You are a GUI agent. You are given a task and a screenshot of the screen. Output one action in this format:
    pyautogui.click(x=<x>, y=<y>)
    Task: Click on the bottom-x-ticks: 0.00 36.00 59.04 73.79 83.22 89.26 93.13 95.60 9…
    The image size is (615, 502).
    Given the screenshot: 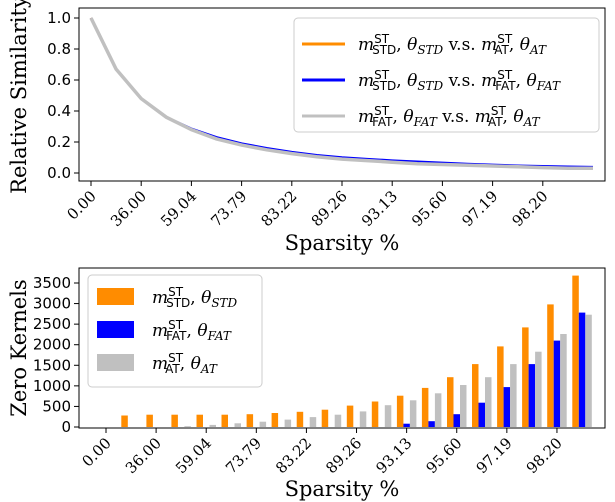 What is the action you would take?
    pyautogui.click(x=322, y=452)
    